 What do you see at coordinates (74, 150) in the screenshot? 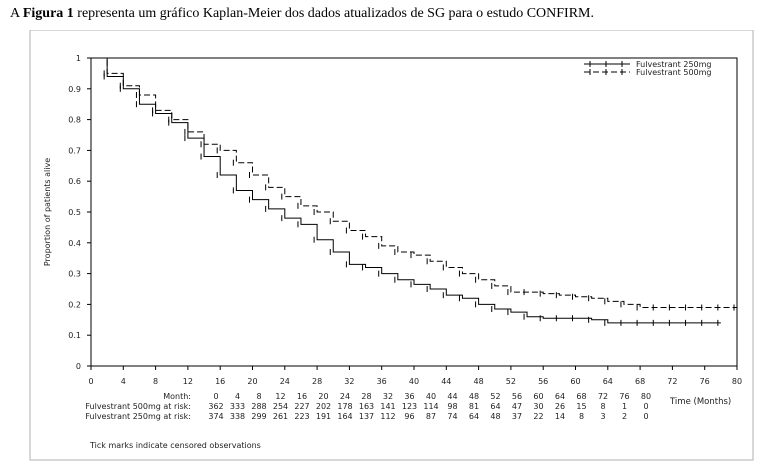
I see `y-tick-label: 0.7` at bounding box center [74, 150].